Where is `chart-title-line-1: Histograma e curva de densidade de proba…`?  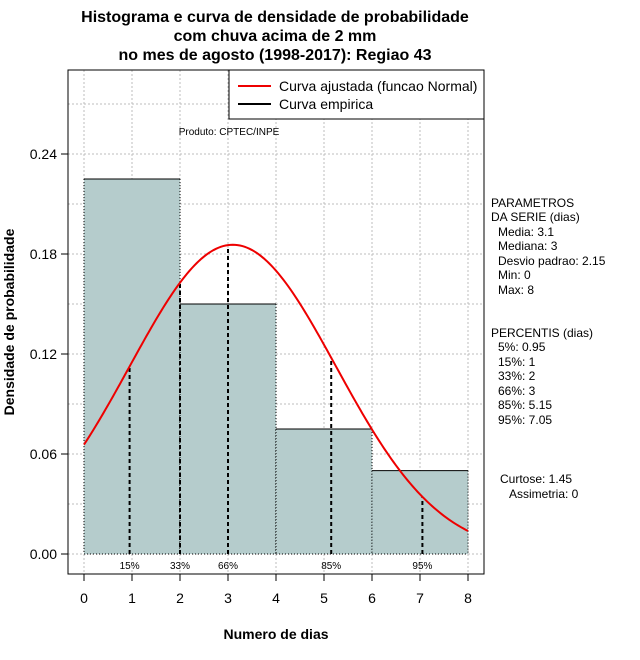 chart-title-line-1: Histograma e curva de densidade de proba… is located at coordinates (275, 17).